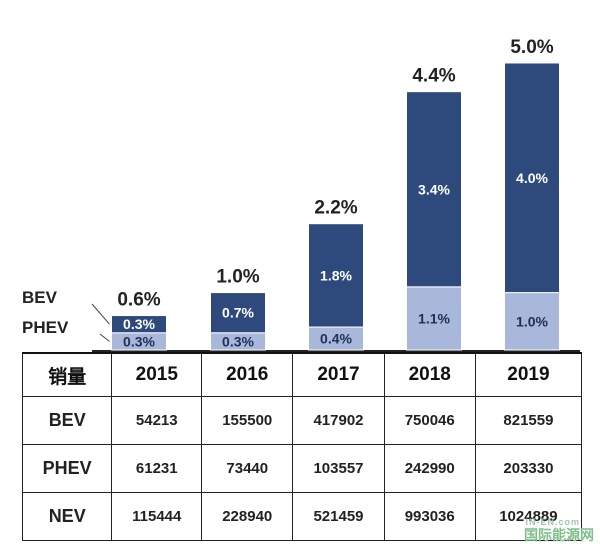 This screenshot has width=600, height=553. I want to click on legend-label-bev: BEV, so click(40, 297).